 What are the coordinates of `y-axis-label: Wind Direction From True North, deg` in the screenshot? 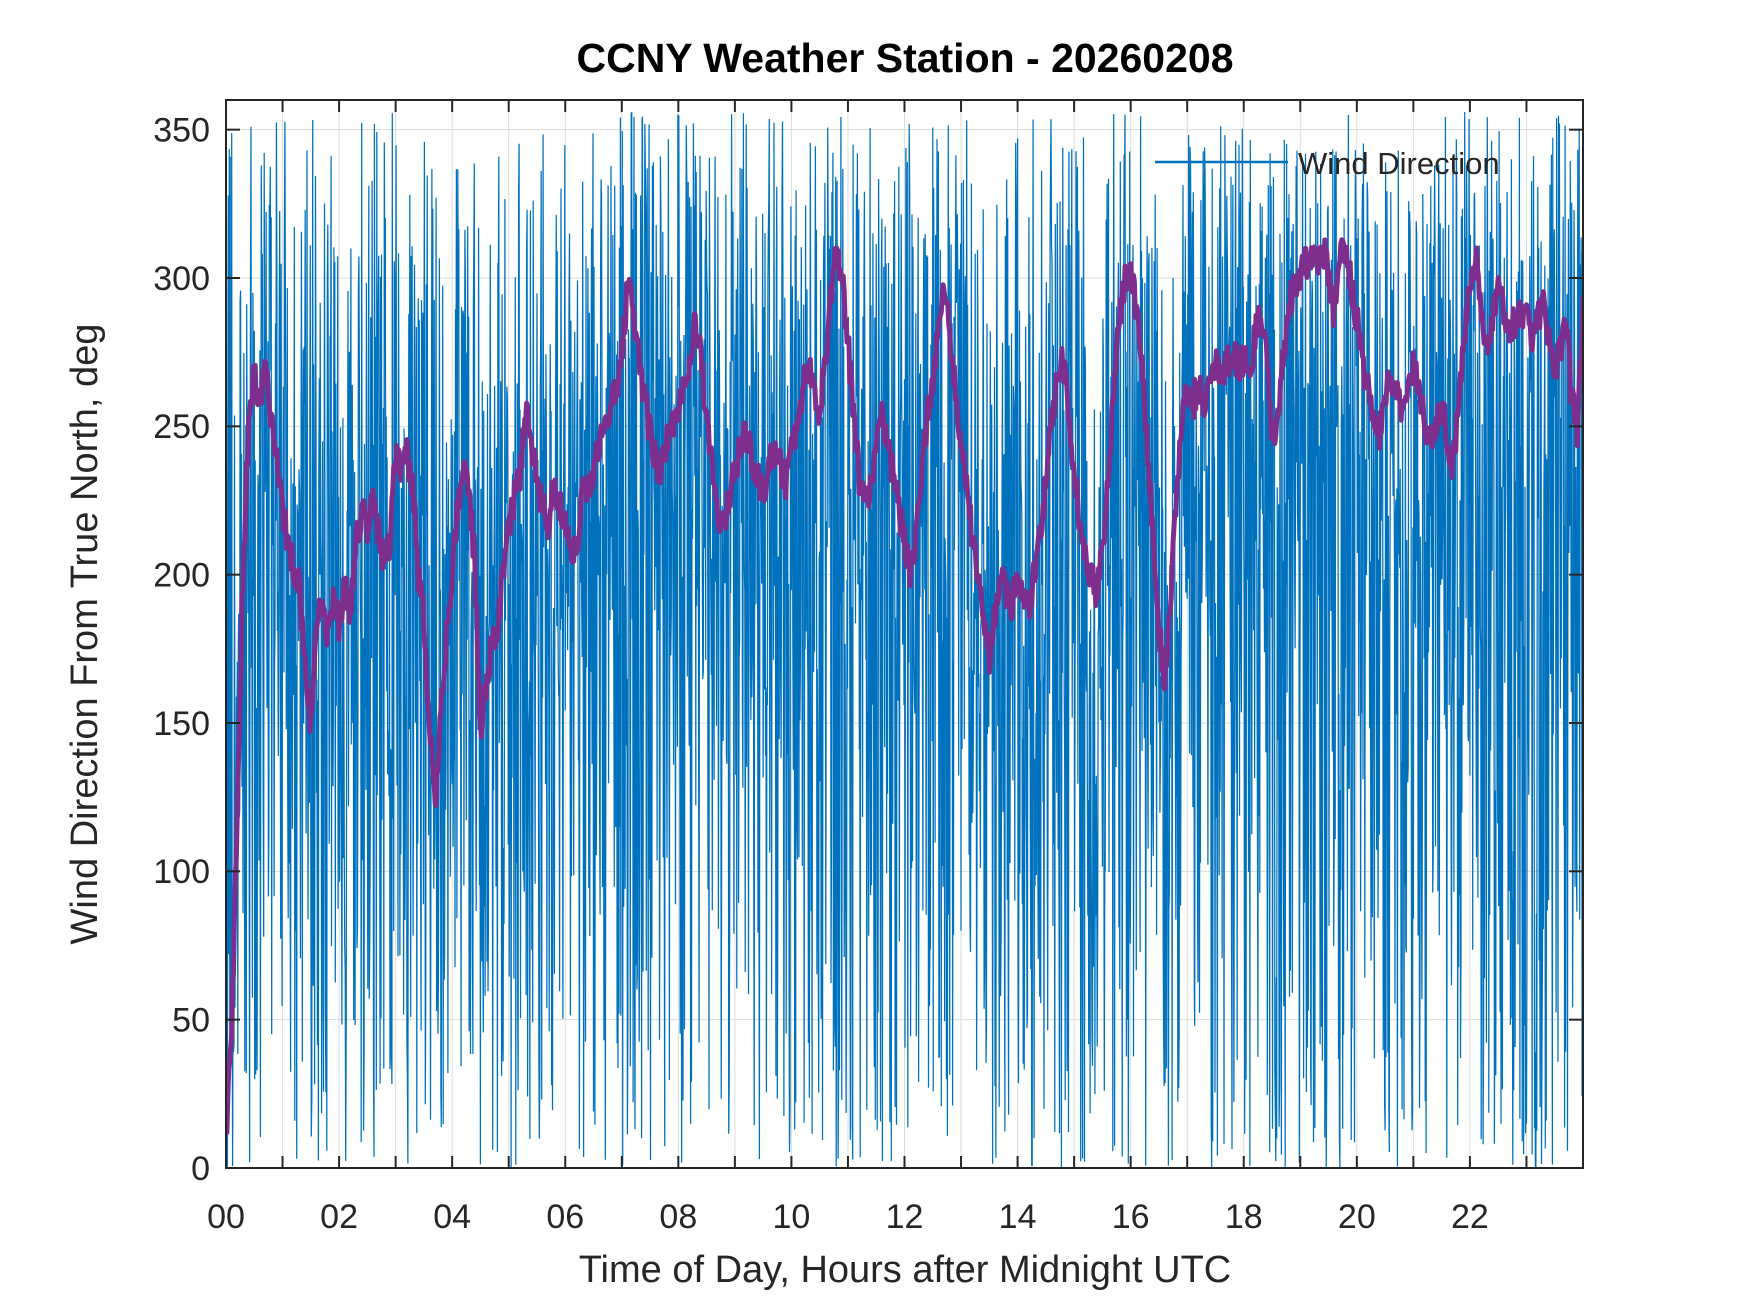 It's located at (85, 634).